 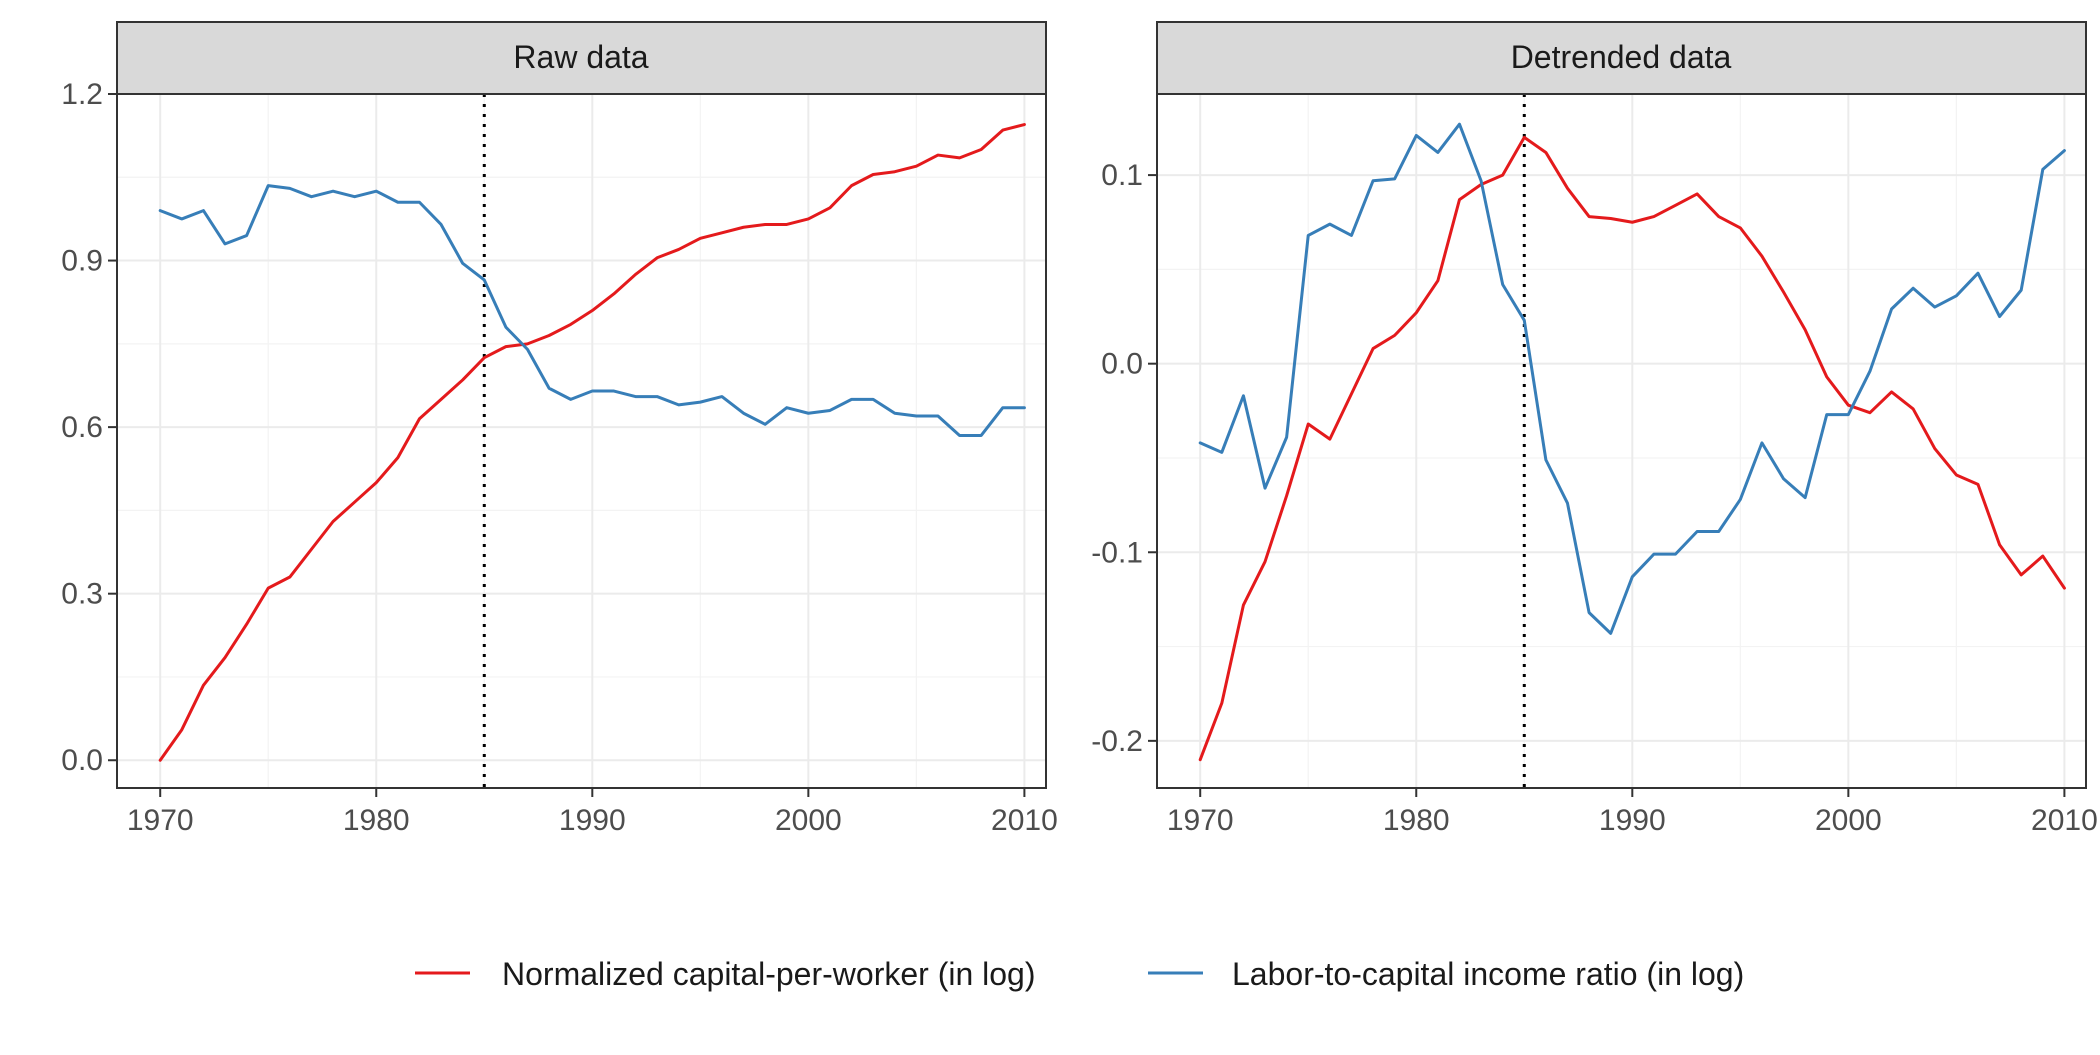 What do you see at coordinates (1117, 741) in the screenshot?
I see `y-tick-label: -0.2` at bounding box center [1117, 741].